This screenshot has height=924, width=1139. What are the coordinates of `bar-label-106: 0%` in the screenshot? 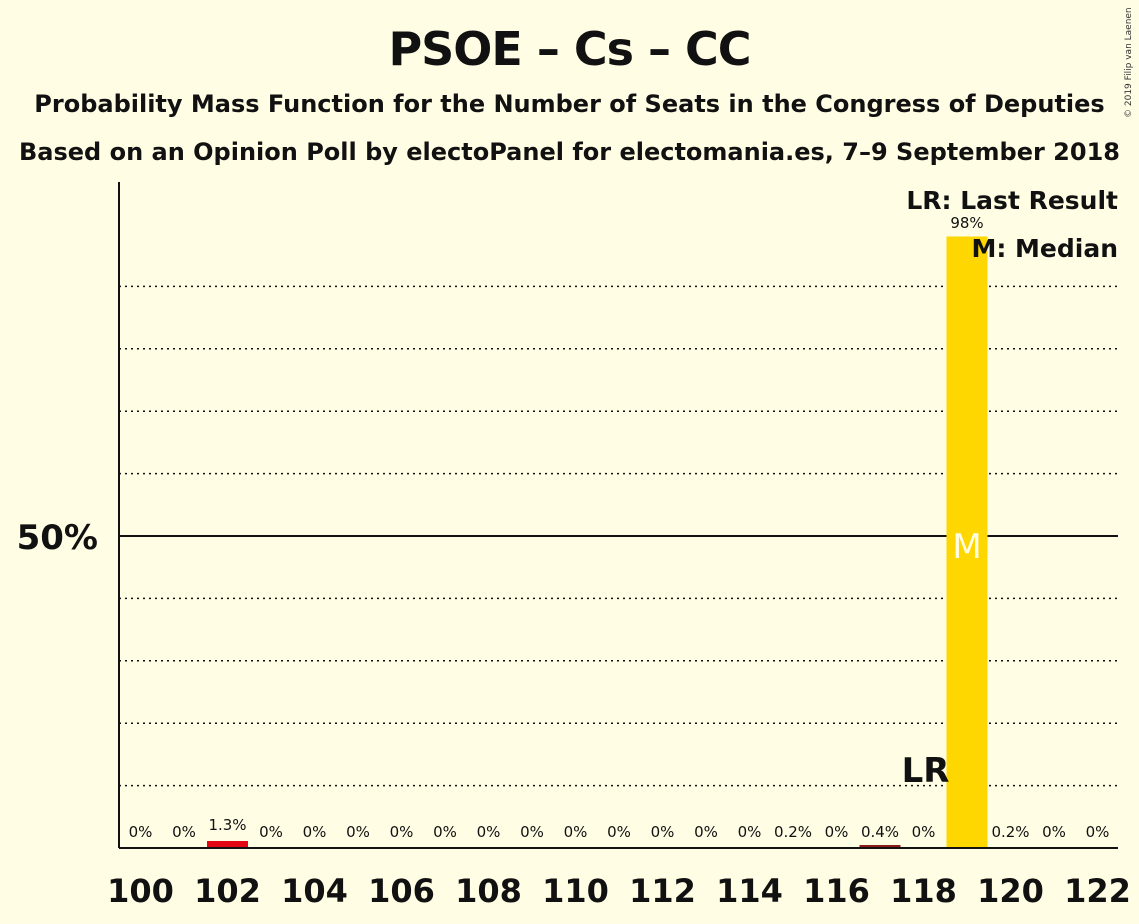 It's located at (402, 832).